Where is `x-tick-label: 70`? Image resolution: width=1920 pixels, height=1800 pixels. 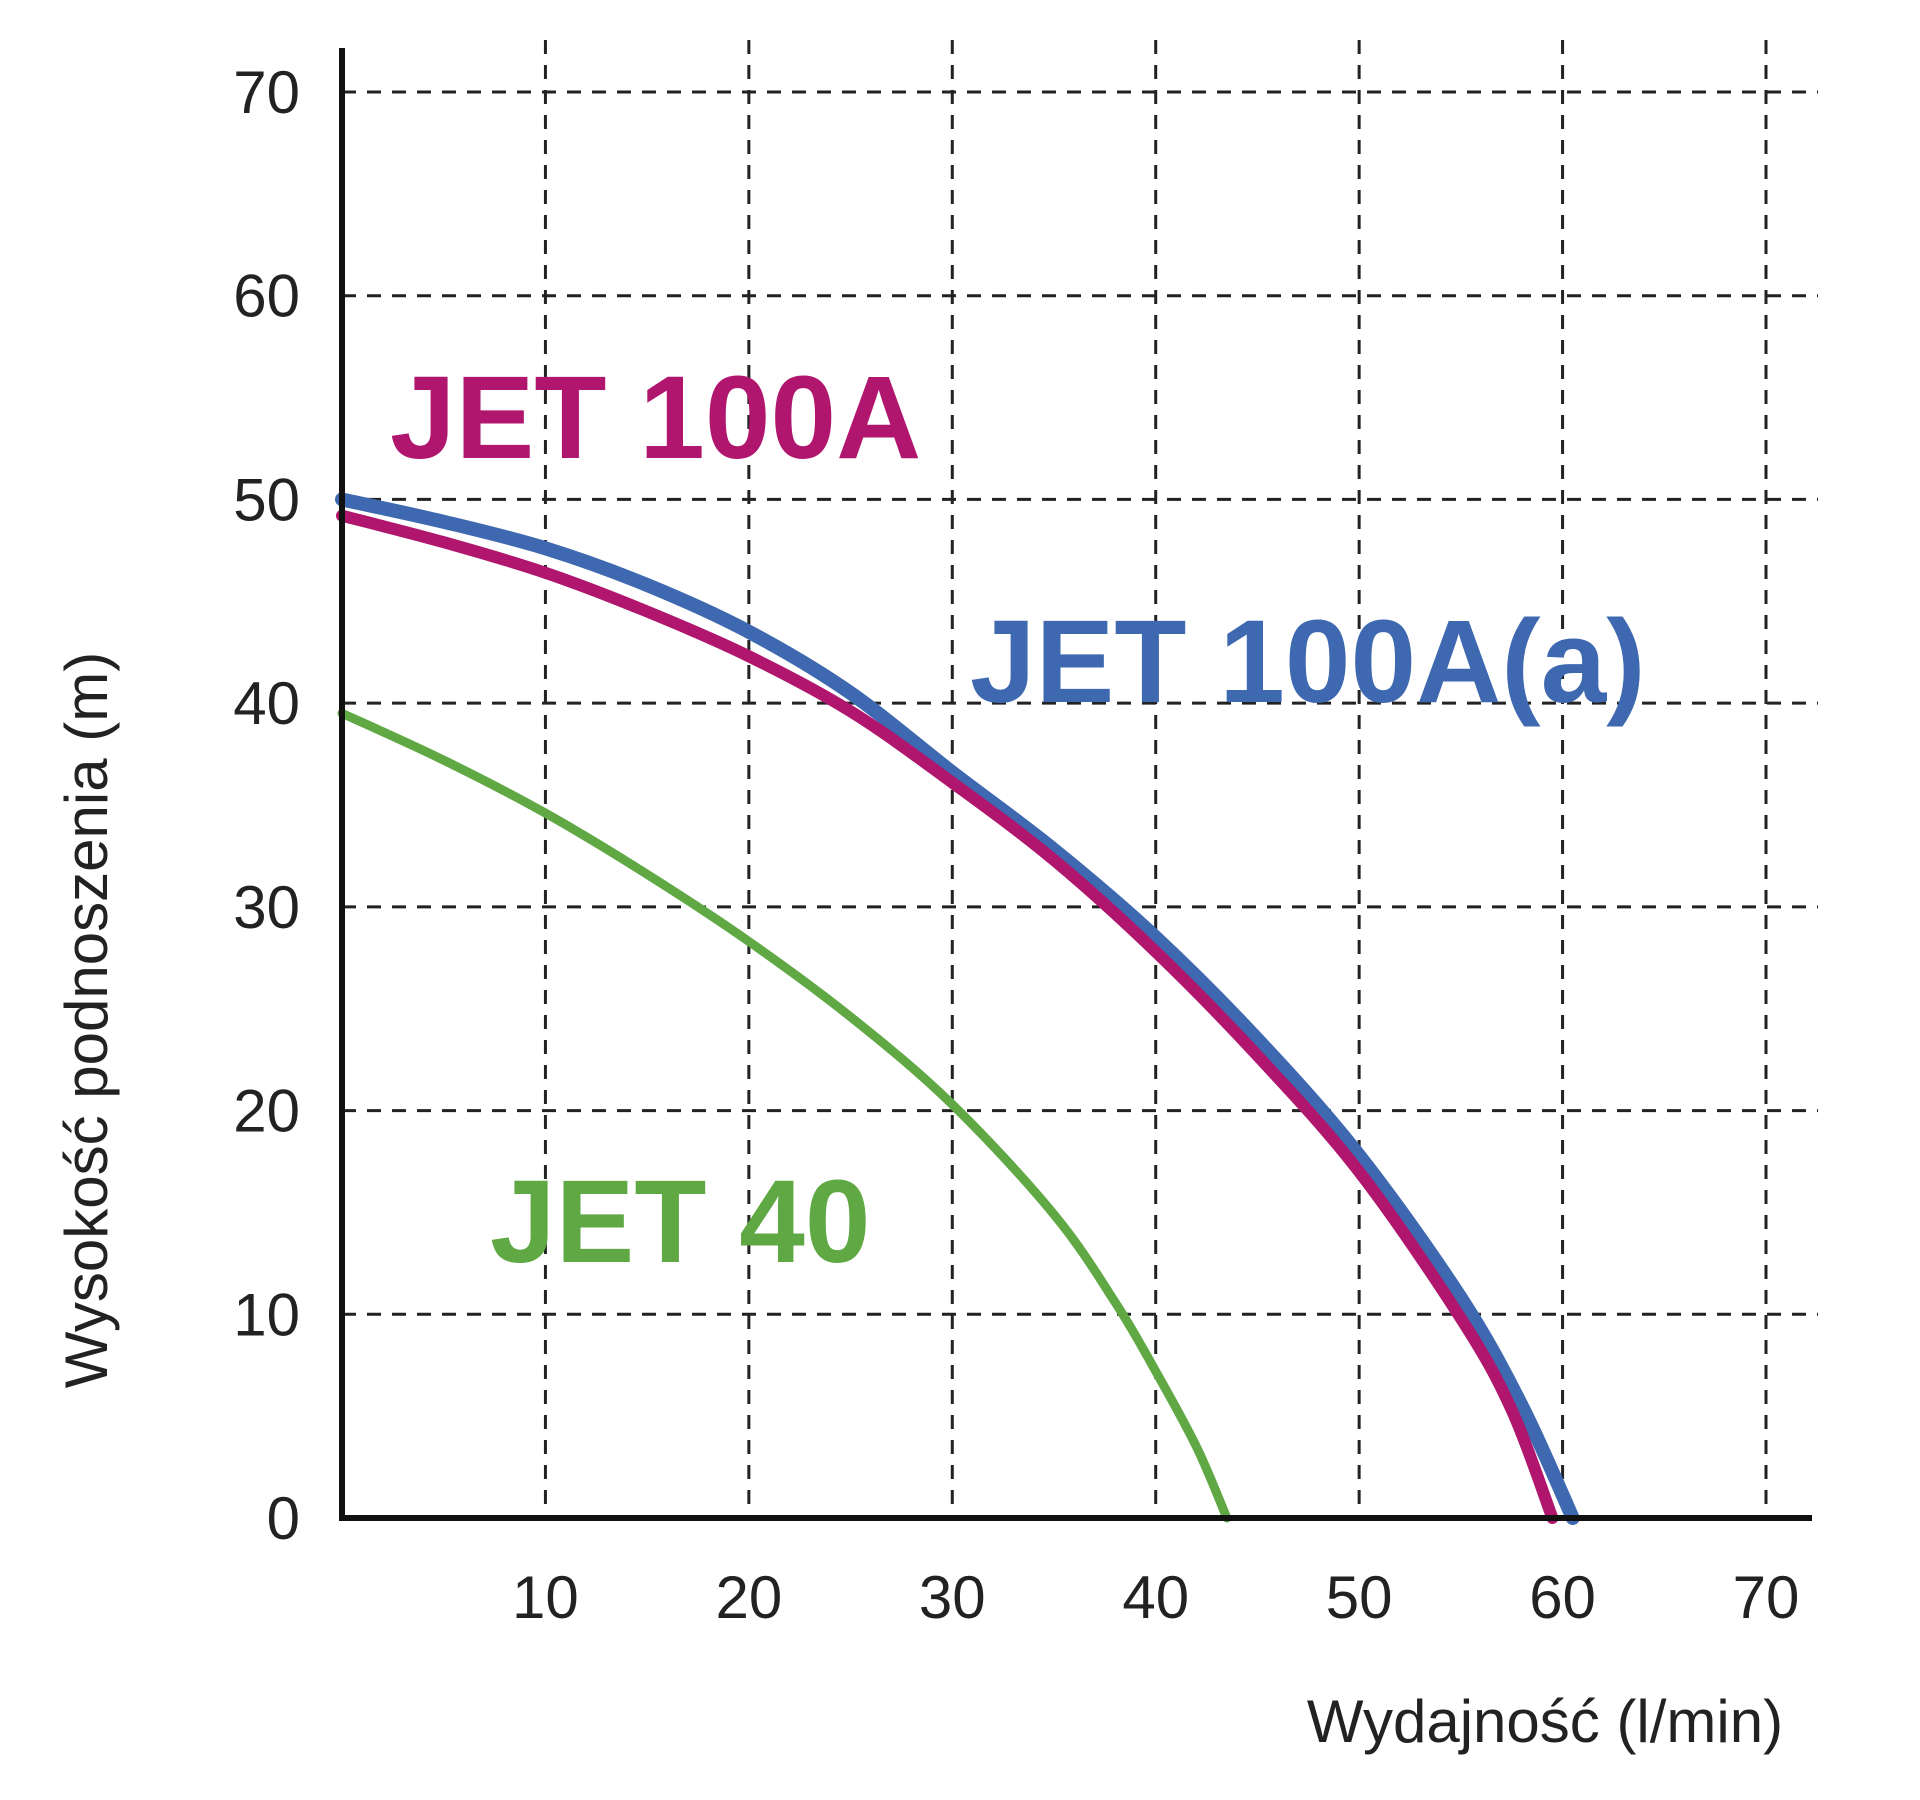 x-tick-label: 70 is located at coordinates (1766, 1597).